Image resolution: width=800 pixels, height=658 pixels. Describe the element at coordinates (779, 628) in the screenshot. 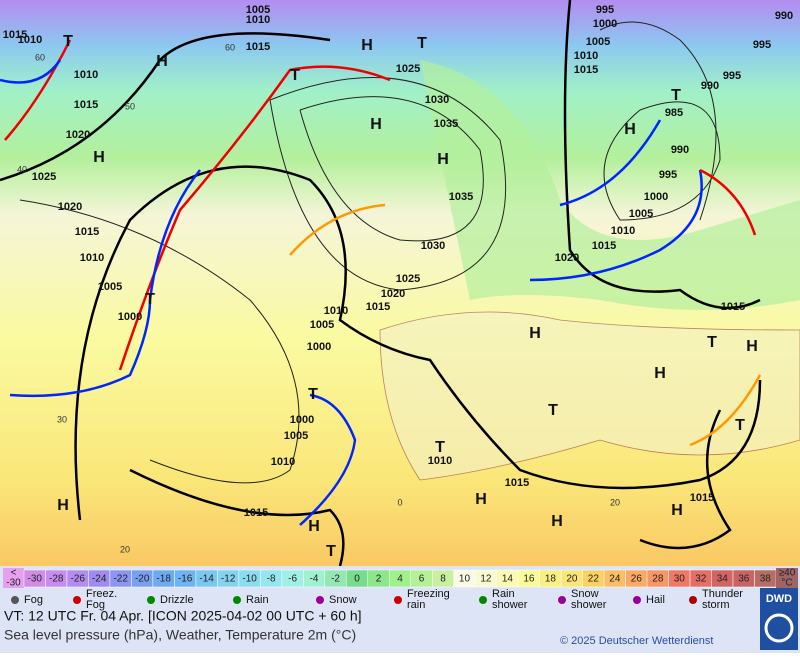

I see `logo-swirl` at that location.